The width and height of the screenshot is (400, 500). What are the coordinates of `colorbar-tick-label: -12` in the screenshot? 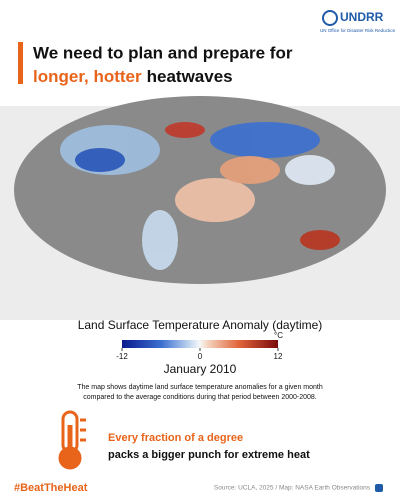 It's located at (122, 356).